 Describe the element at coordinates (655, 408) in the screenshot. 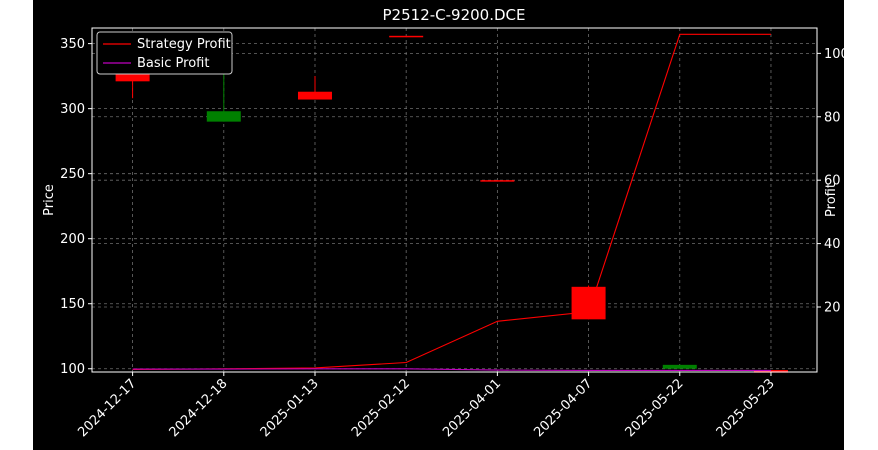

I see `x-tick-label: 2025-05-22` at that location.